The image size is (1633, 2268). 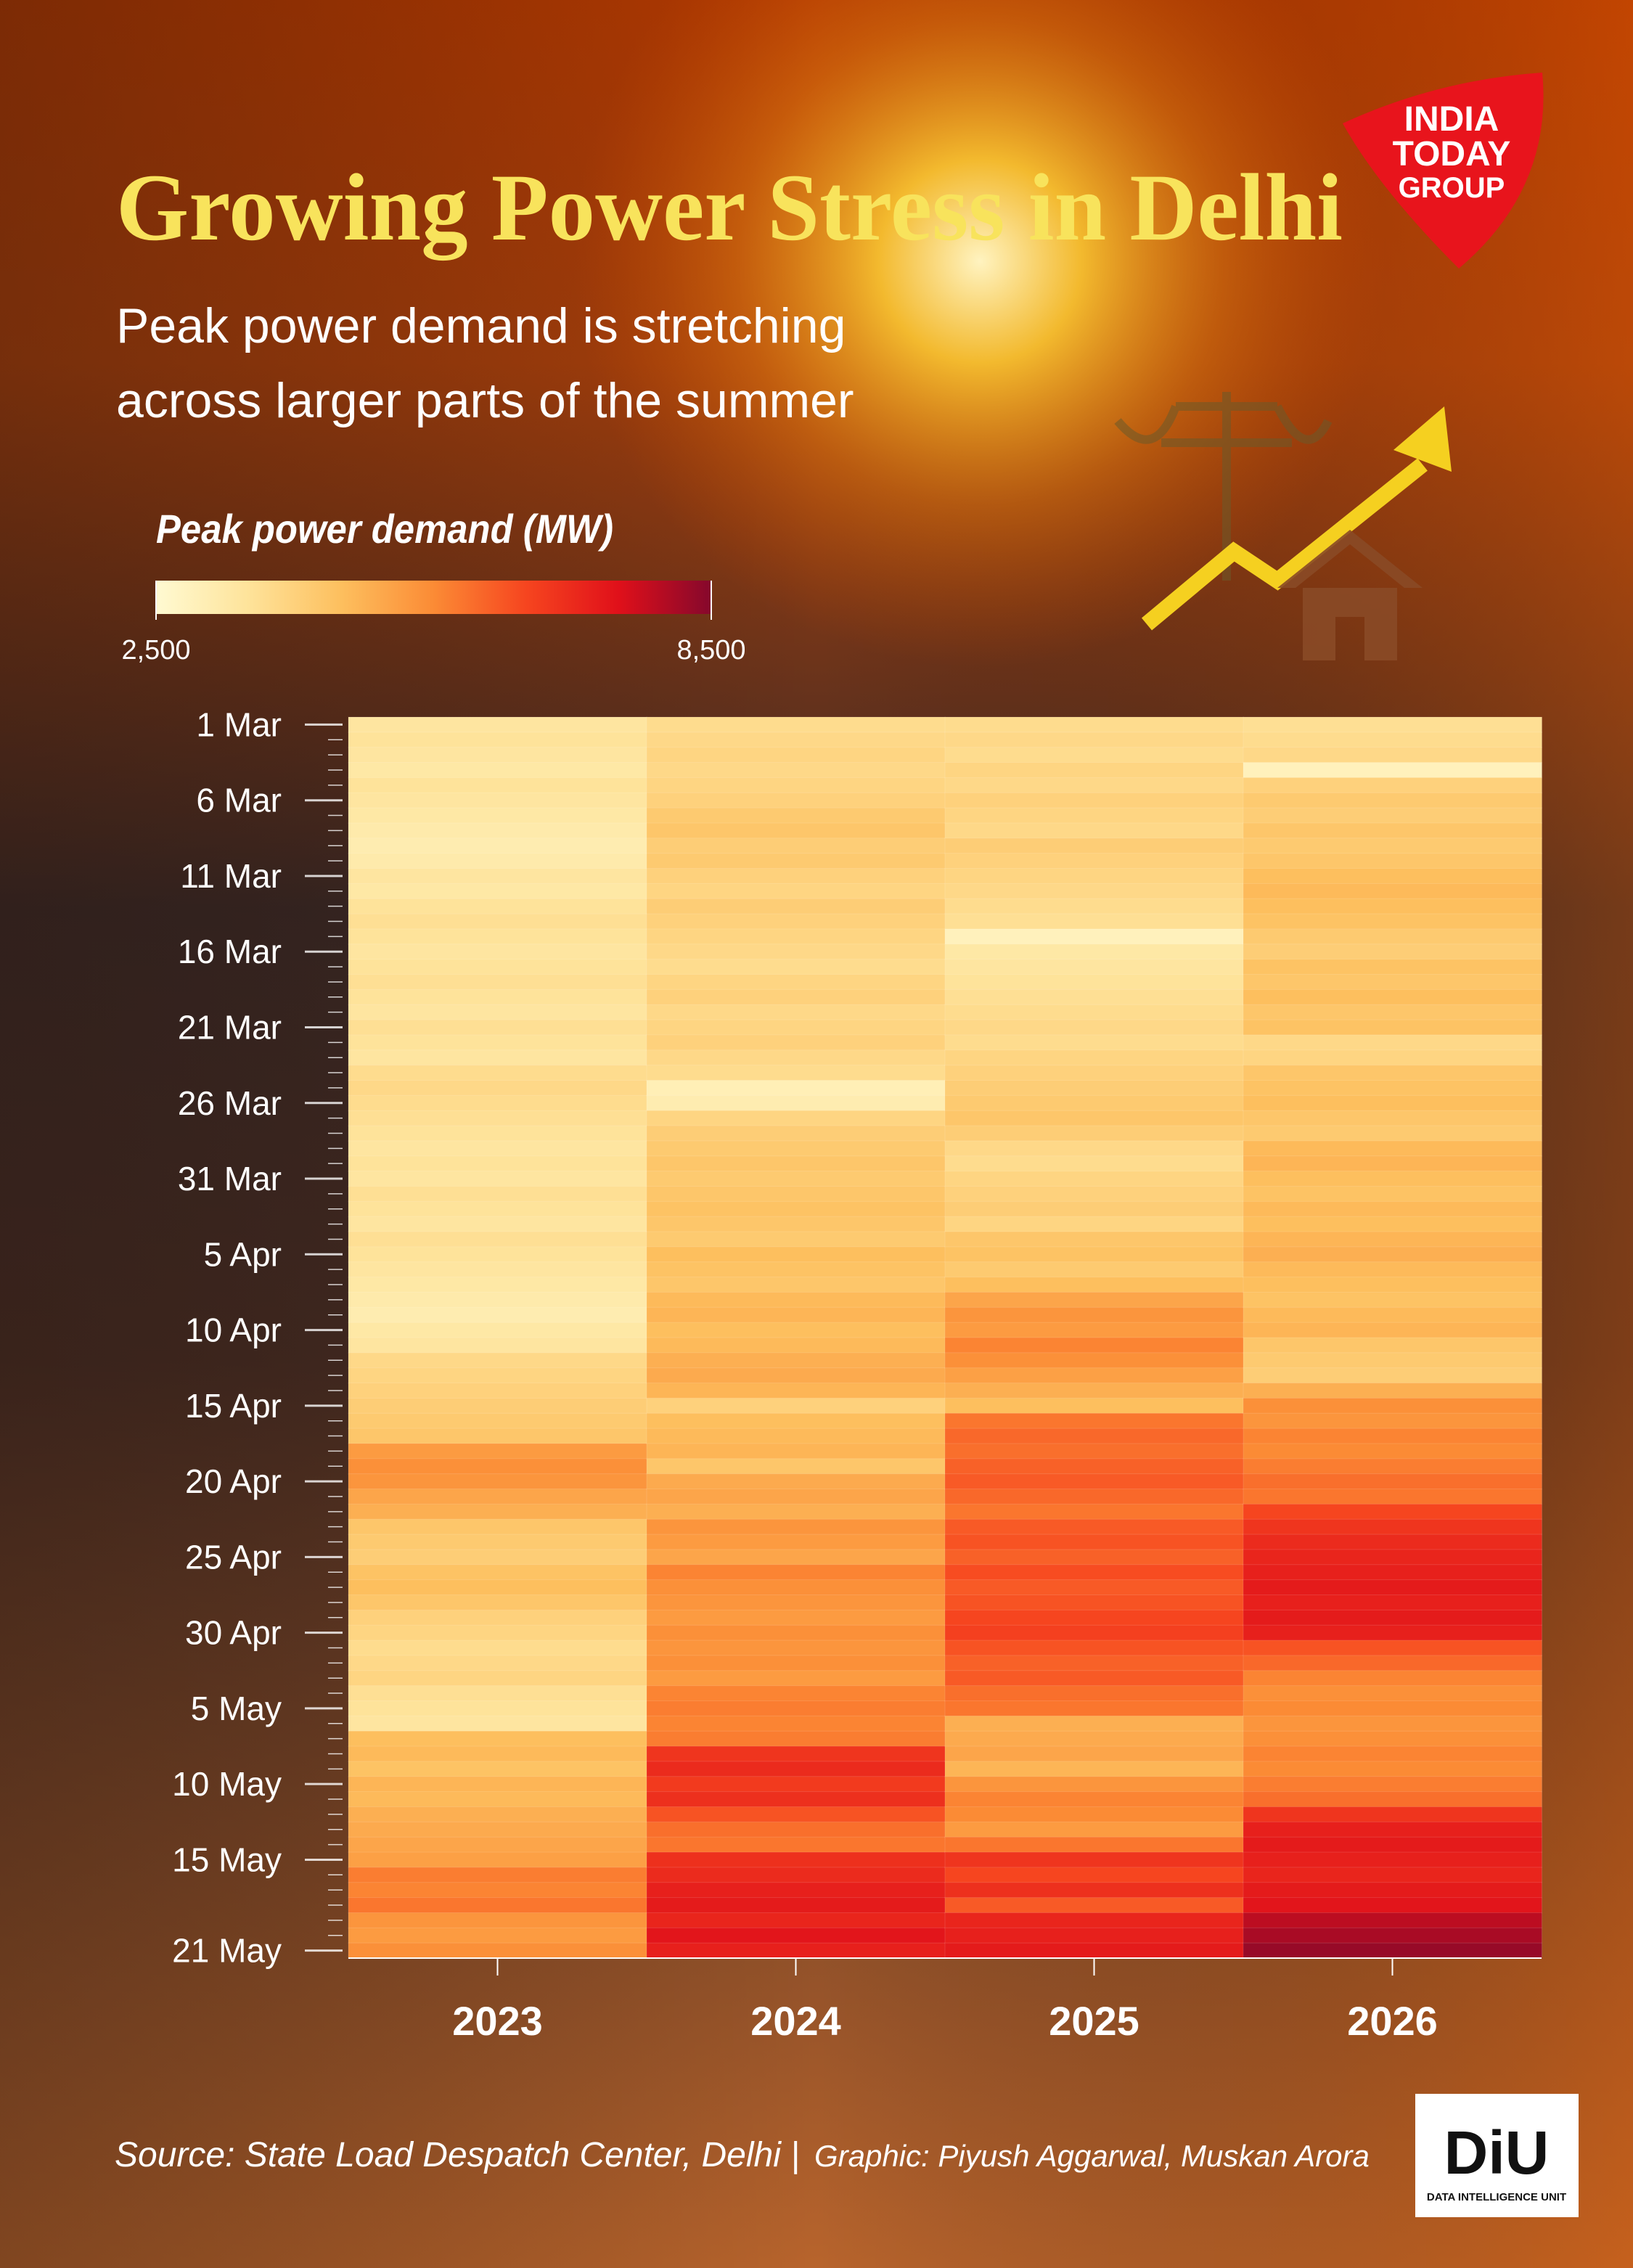 What do you see at coordinates (230, 1028) in the screenshot?
I see `y-tick-label: 21 Mar` at bounding box center [230, 1028].